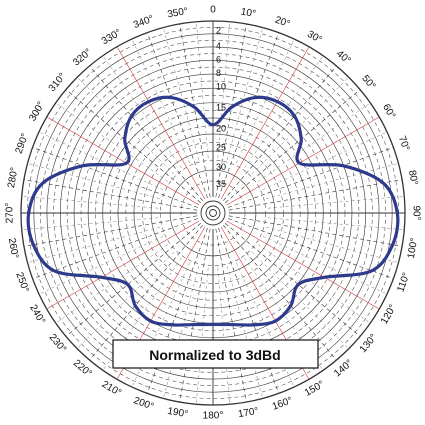  Describe the element at coordinates (415, 212) in the screenshot. I see `angle-label: 90°` at that location.